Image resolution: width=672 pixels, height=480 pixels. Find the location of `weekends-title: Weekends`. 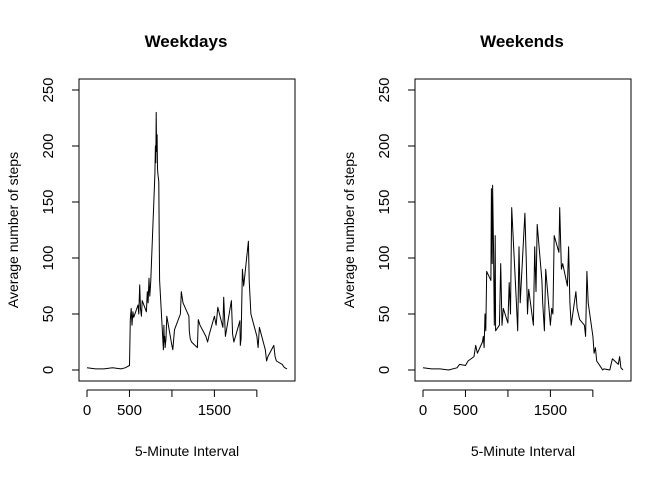

weekends-title: Weekends is located at coordinates (522, 41).